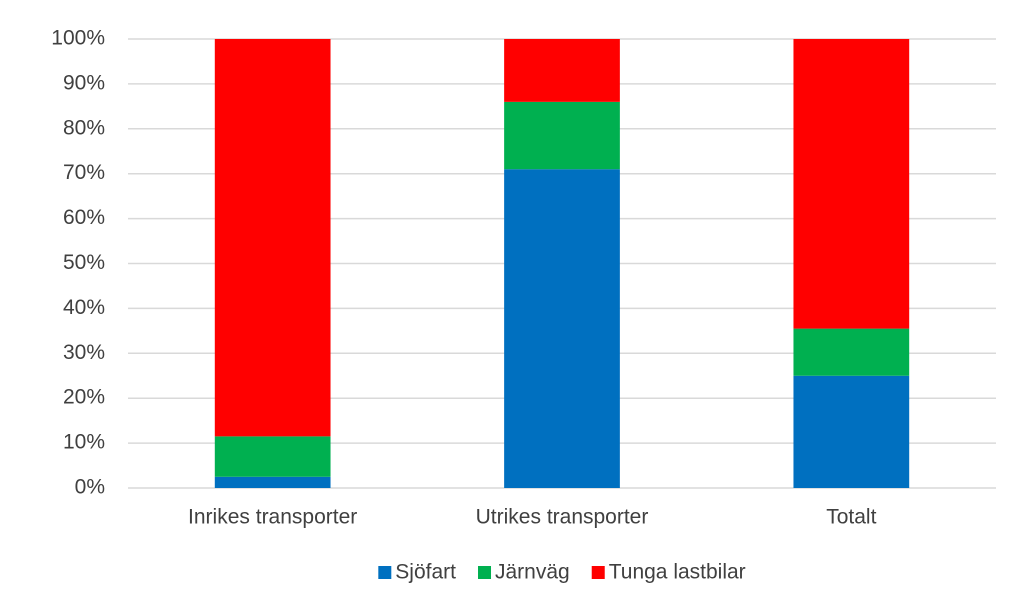  What do you see at coordinates (84, 172) in the screenshot?
I see `y-tick-label: 70%` at bounding box center [84, 172].